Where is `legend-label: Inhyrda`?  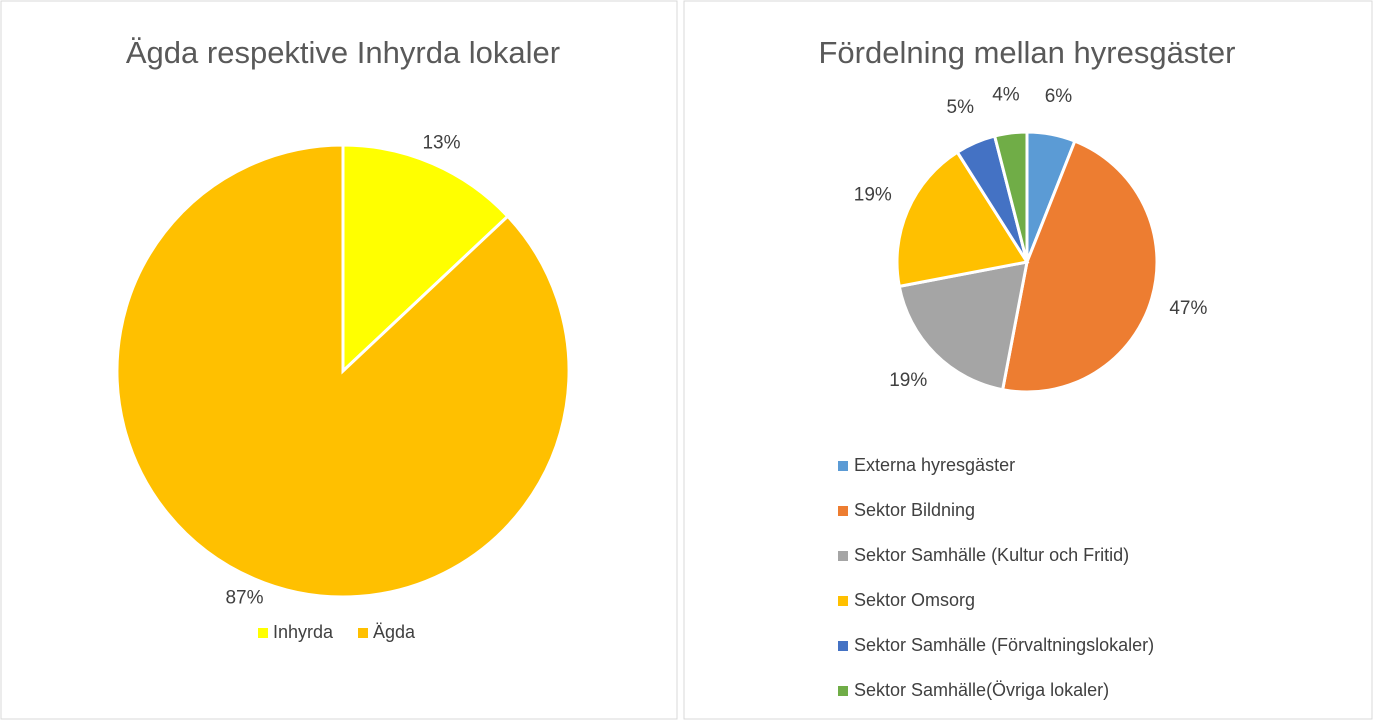 legend-label: Inhyrda is located at coordinates (303, 632).